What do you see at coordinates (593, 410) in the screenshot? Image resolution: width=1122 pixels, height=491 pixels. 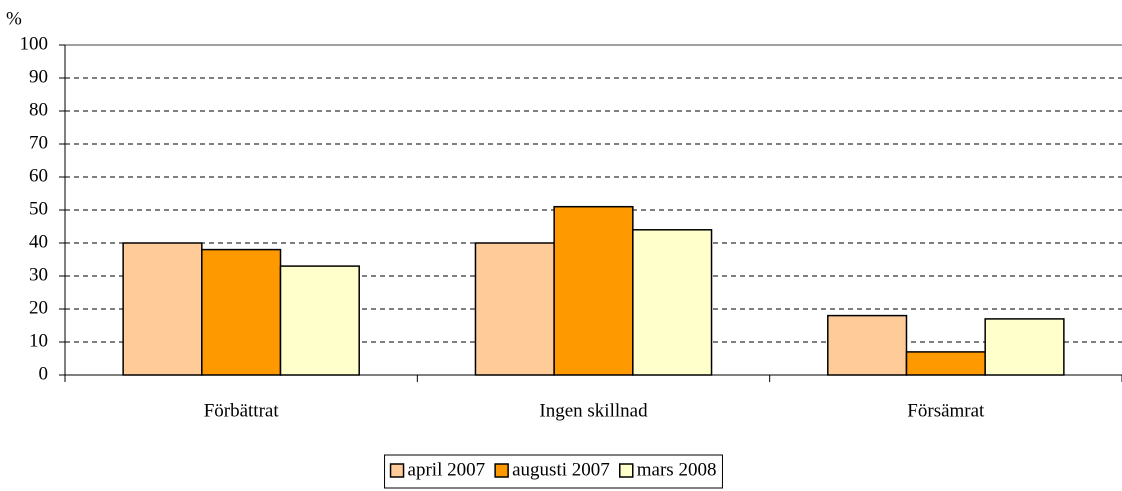 I see `x-tick-label: Ingen skillnad` at bounding box center [593, 410].